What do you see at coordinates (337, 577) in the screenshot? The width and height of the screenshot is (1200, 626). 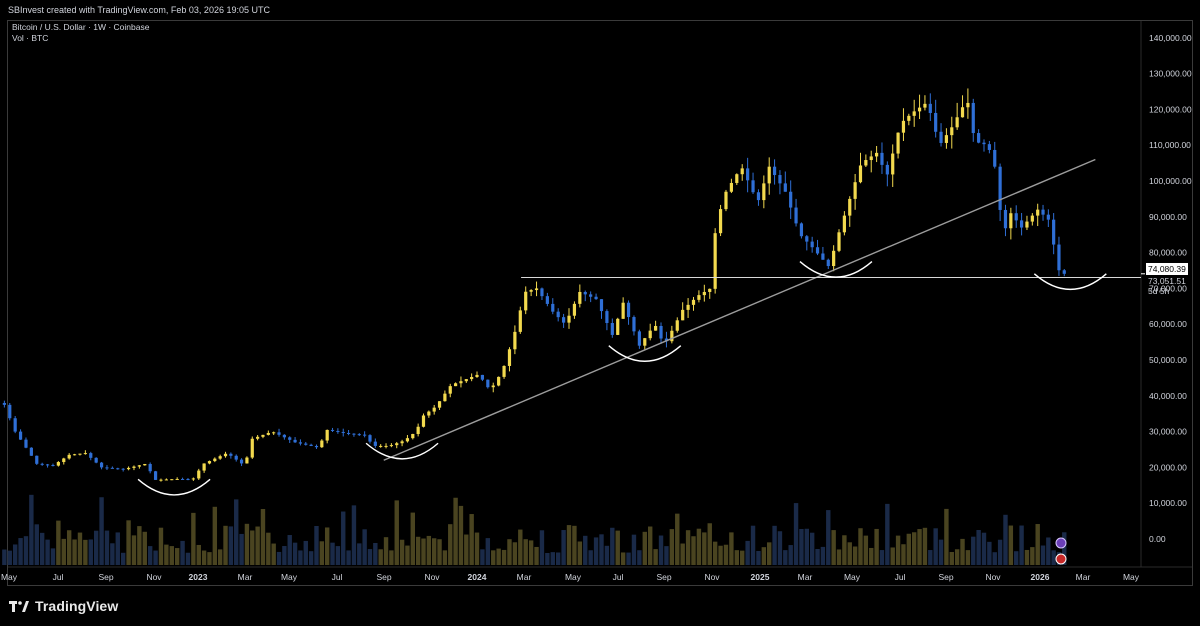 I see `time-axis-tick: Jul` at bounding box center [337, 577].